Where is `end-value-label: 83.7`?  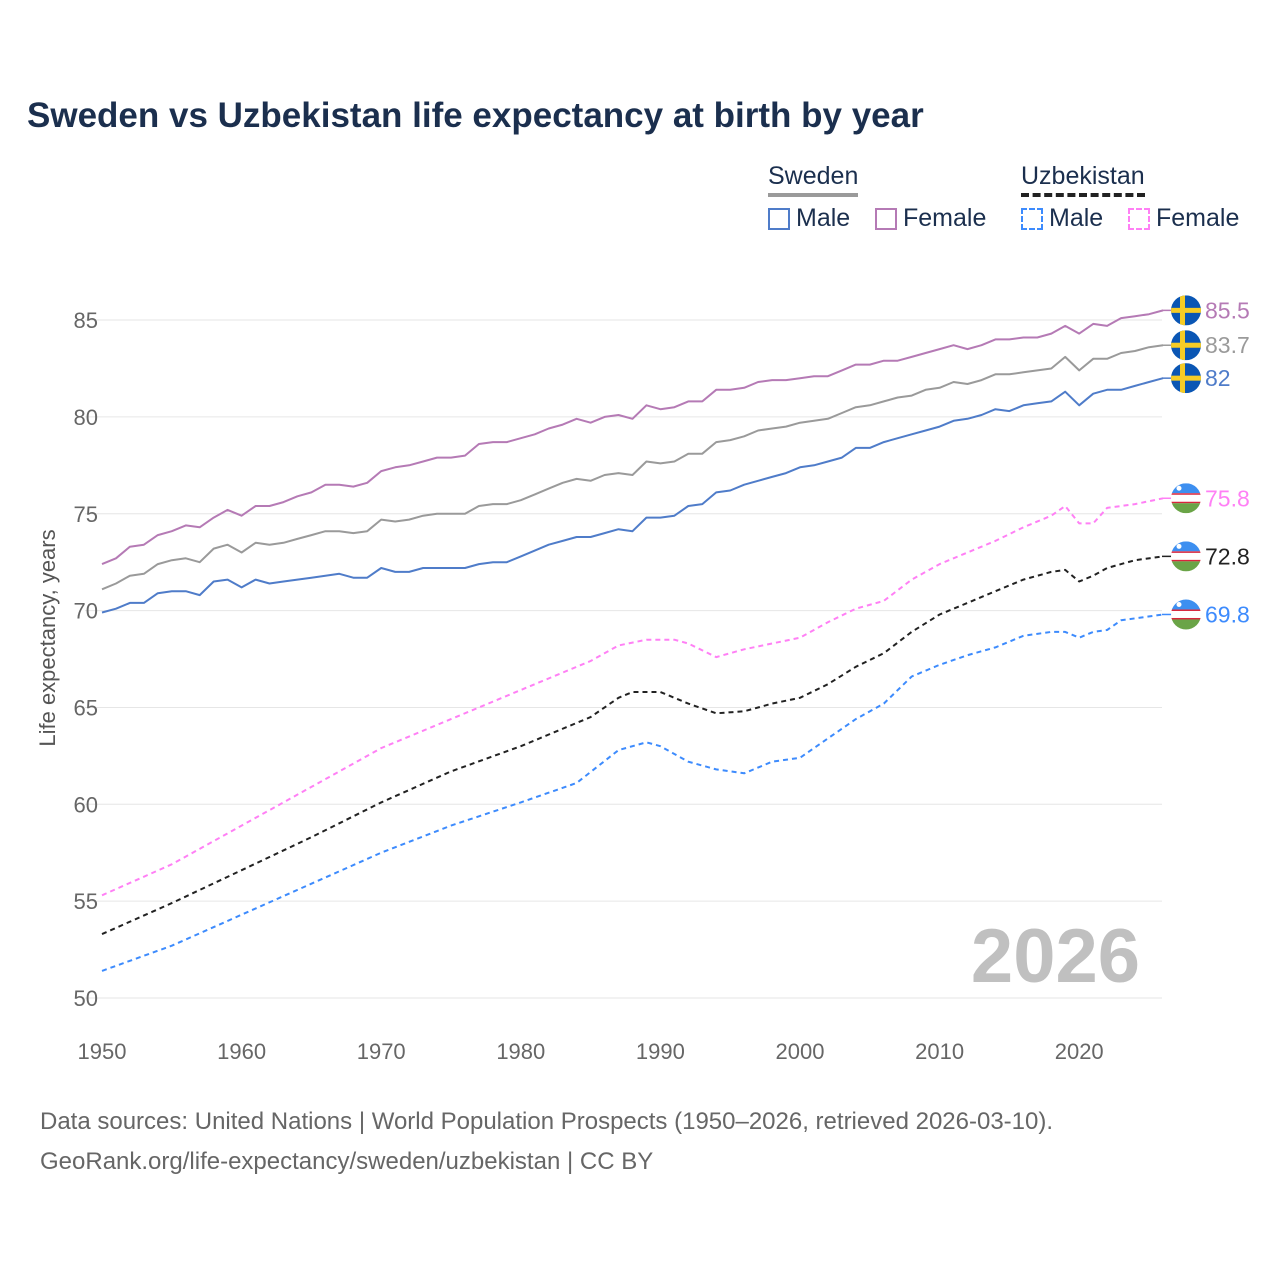
end-value-label: 83.7 is located at coordinates (1227, 345).